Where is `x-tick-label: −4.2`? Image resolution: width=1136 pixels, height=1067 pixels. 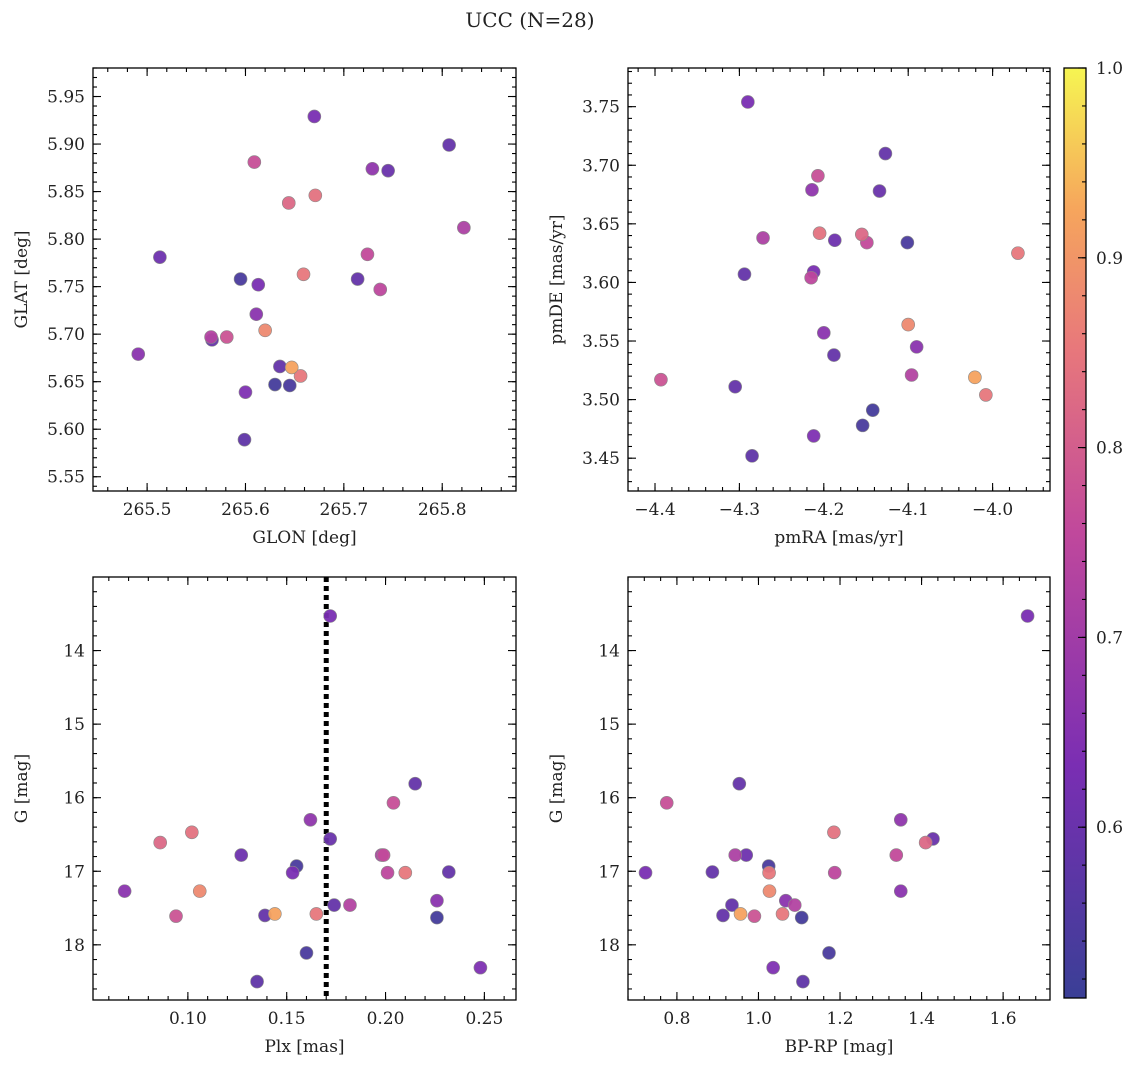 x-tick-label: −4.2 is located at coordinates (823, 510).